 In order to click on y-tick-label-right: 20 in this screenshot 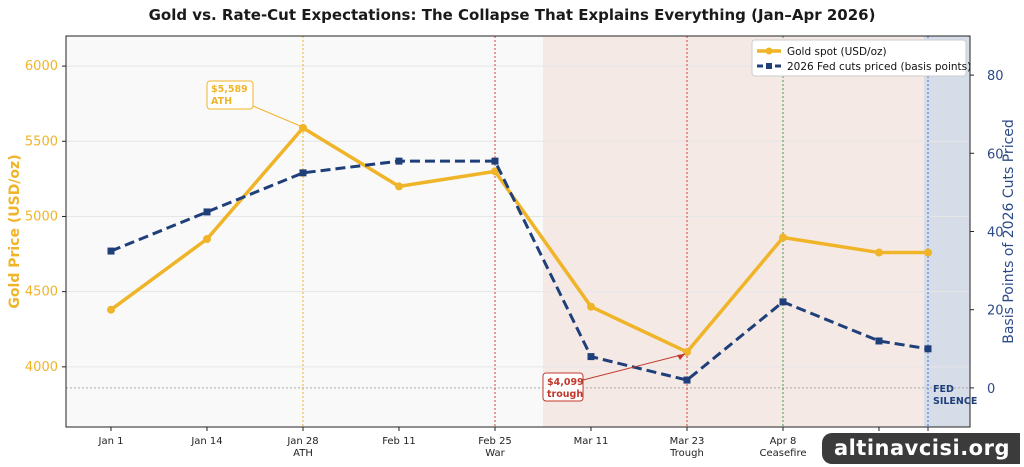, I will do `click(995, 311)`.